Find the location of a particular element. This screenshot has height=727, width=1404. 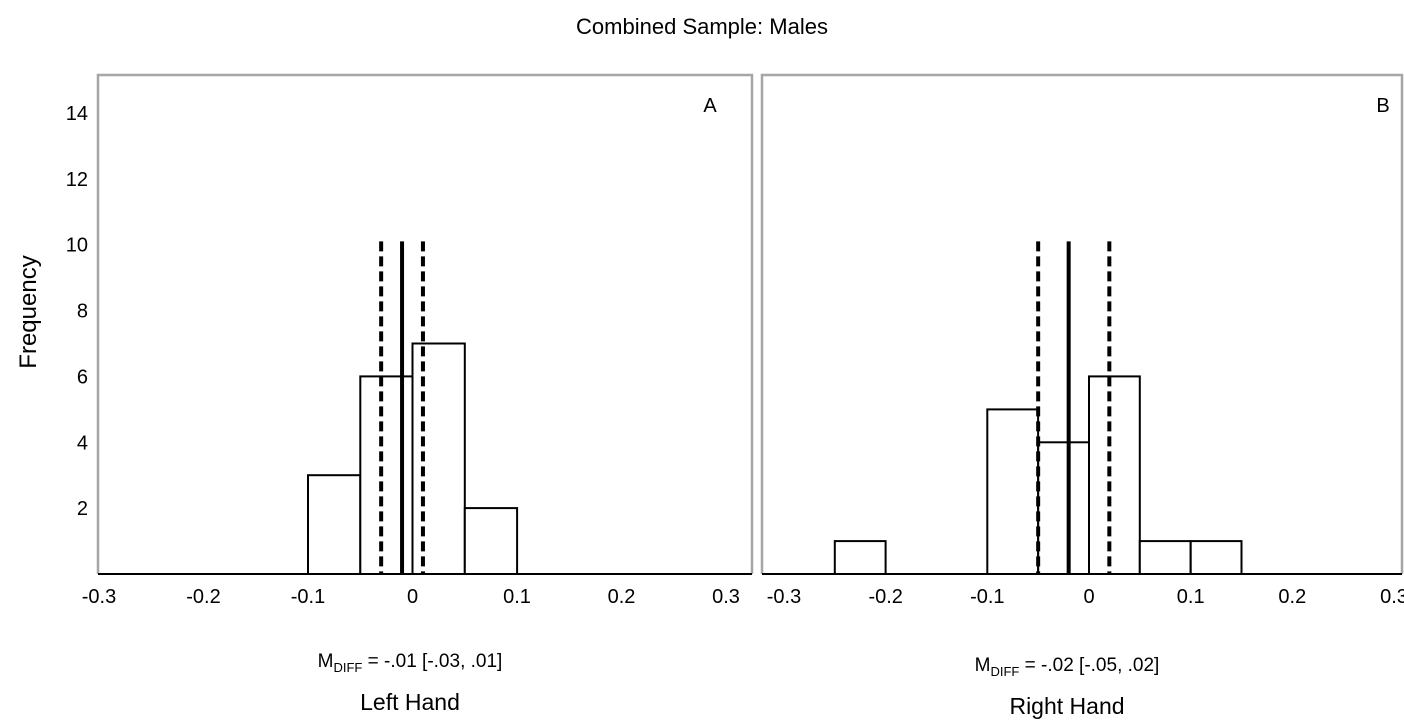

panel-label: B is located at coordinates (1382, 106).